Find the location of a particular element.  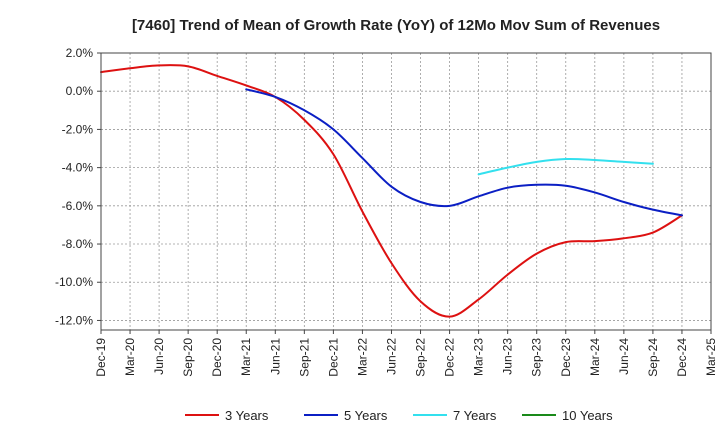

series-line-7-years is located at coordinates (565, 166).